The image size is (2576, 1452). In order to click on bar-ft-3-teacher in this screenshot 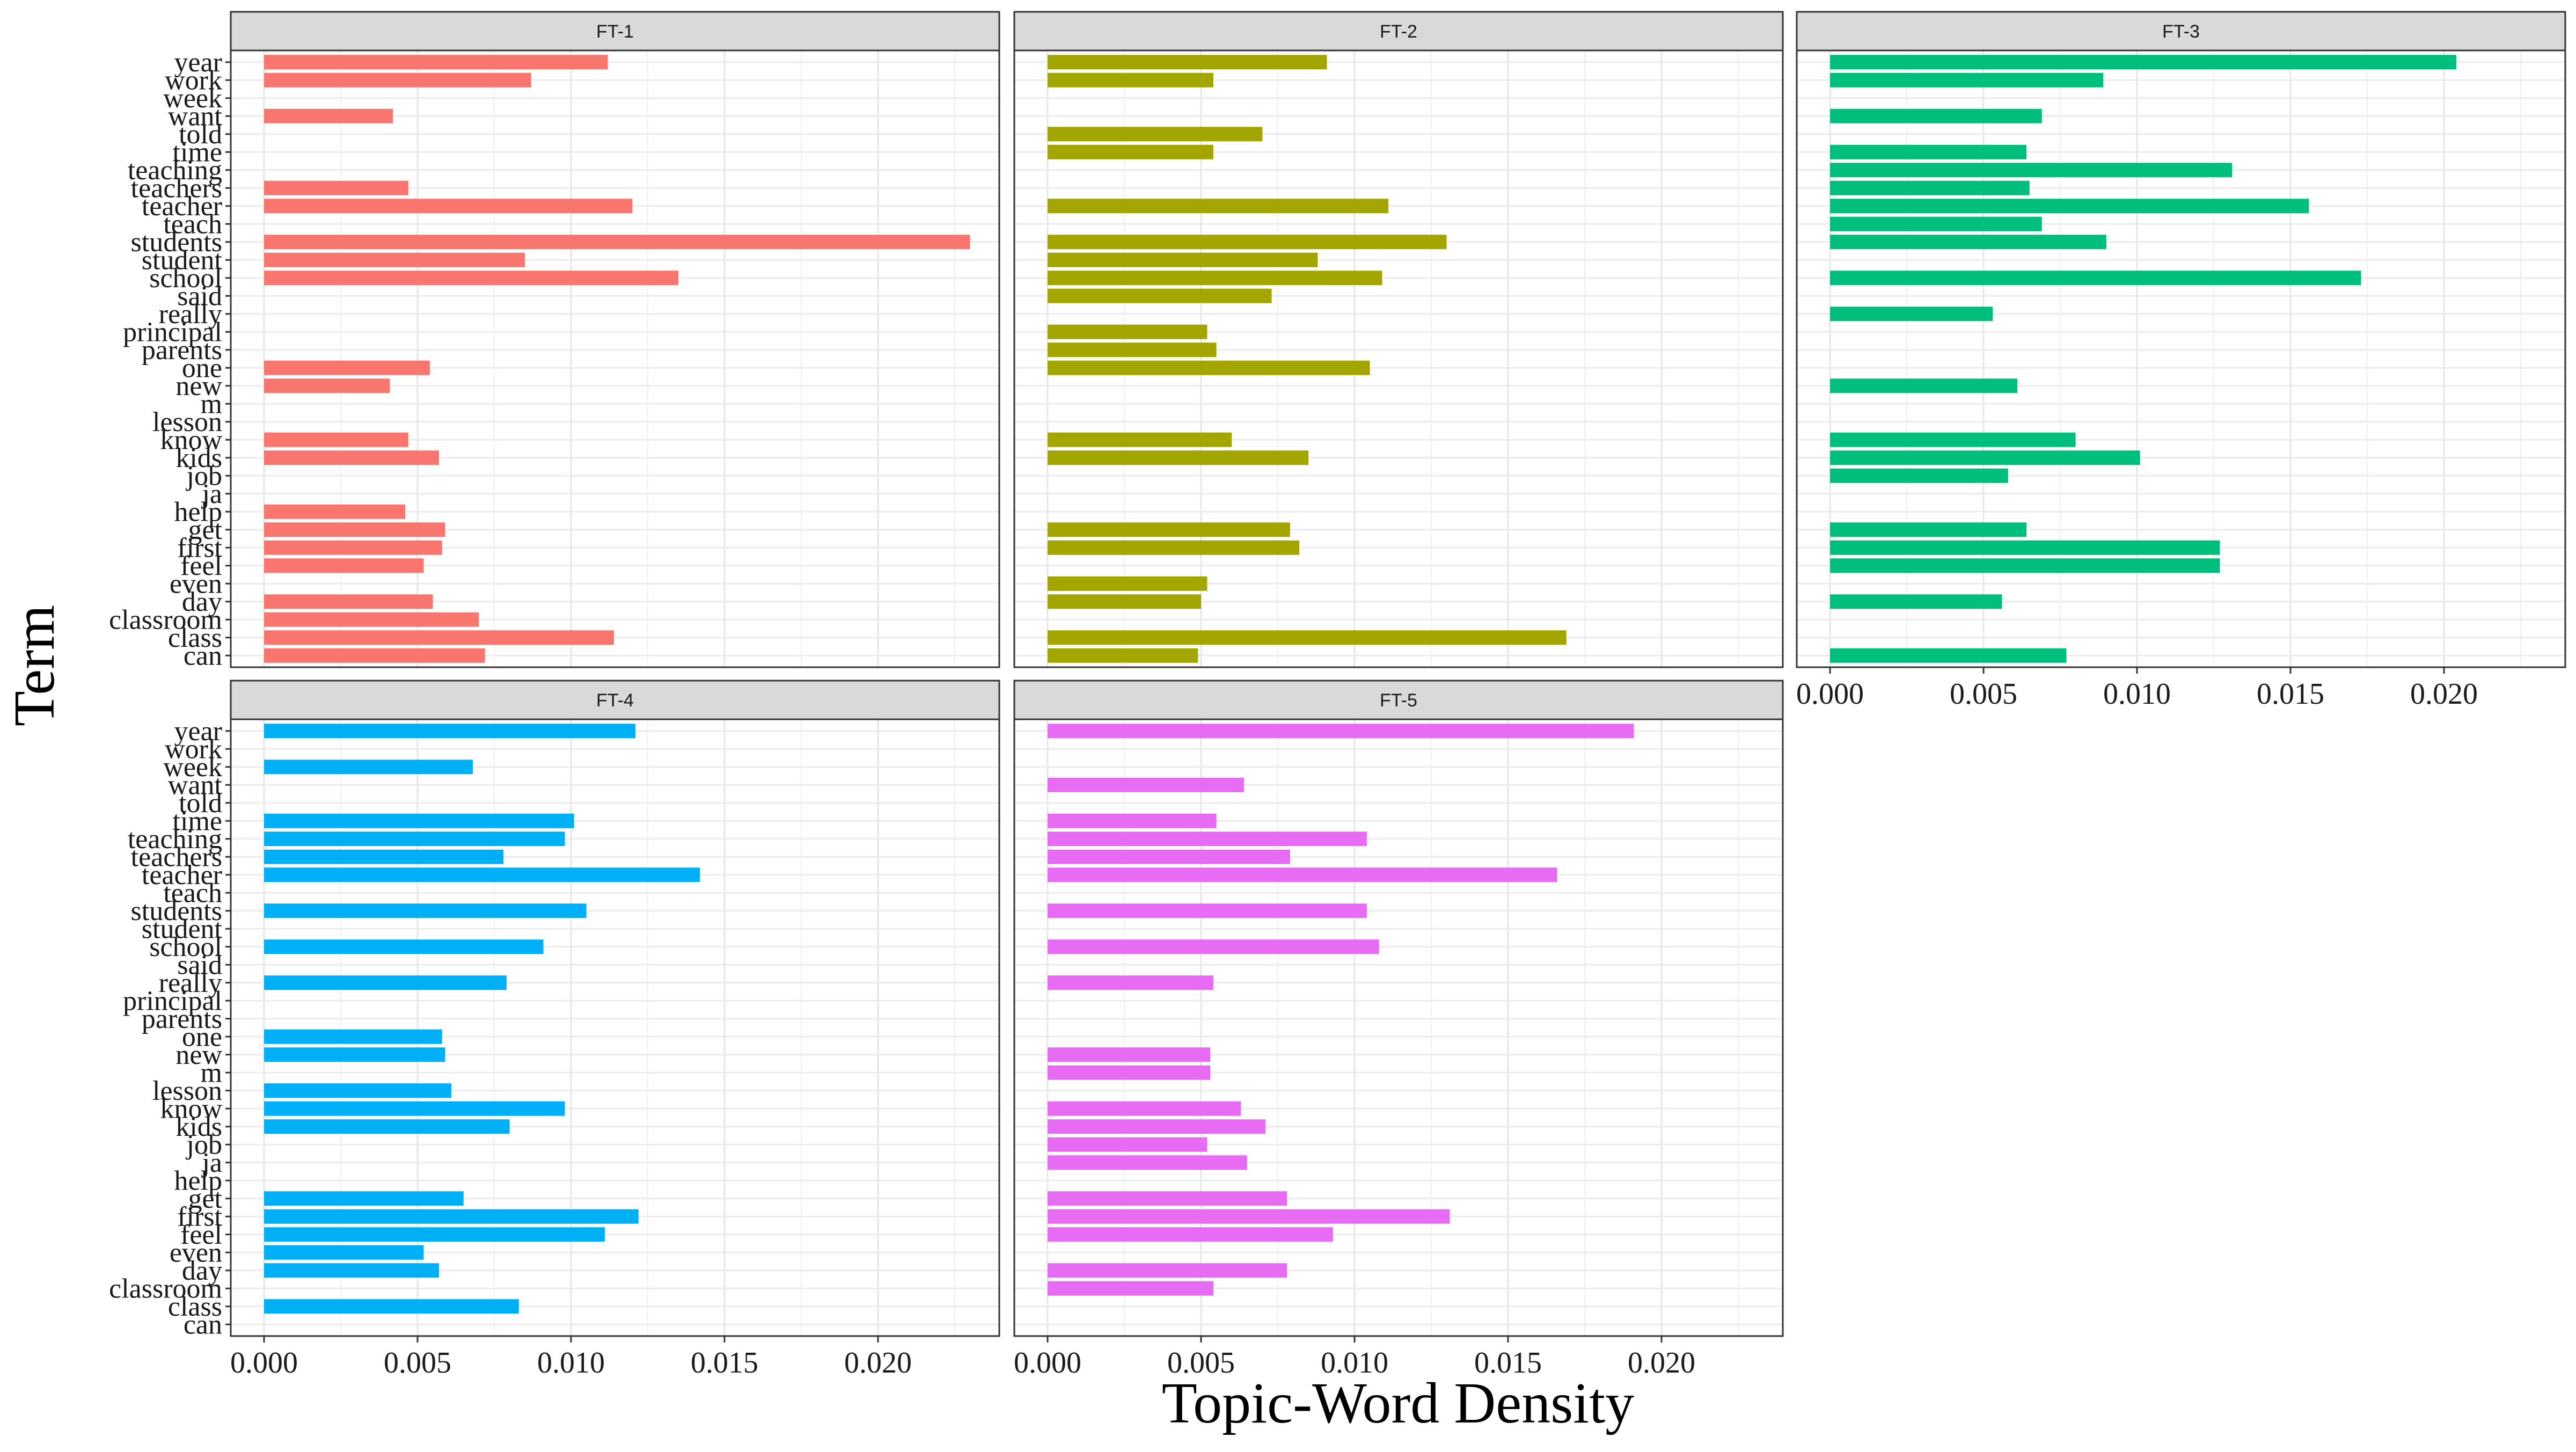, I will do `click(2069, 206)`.